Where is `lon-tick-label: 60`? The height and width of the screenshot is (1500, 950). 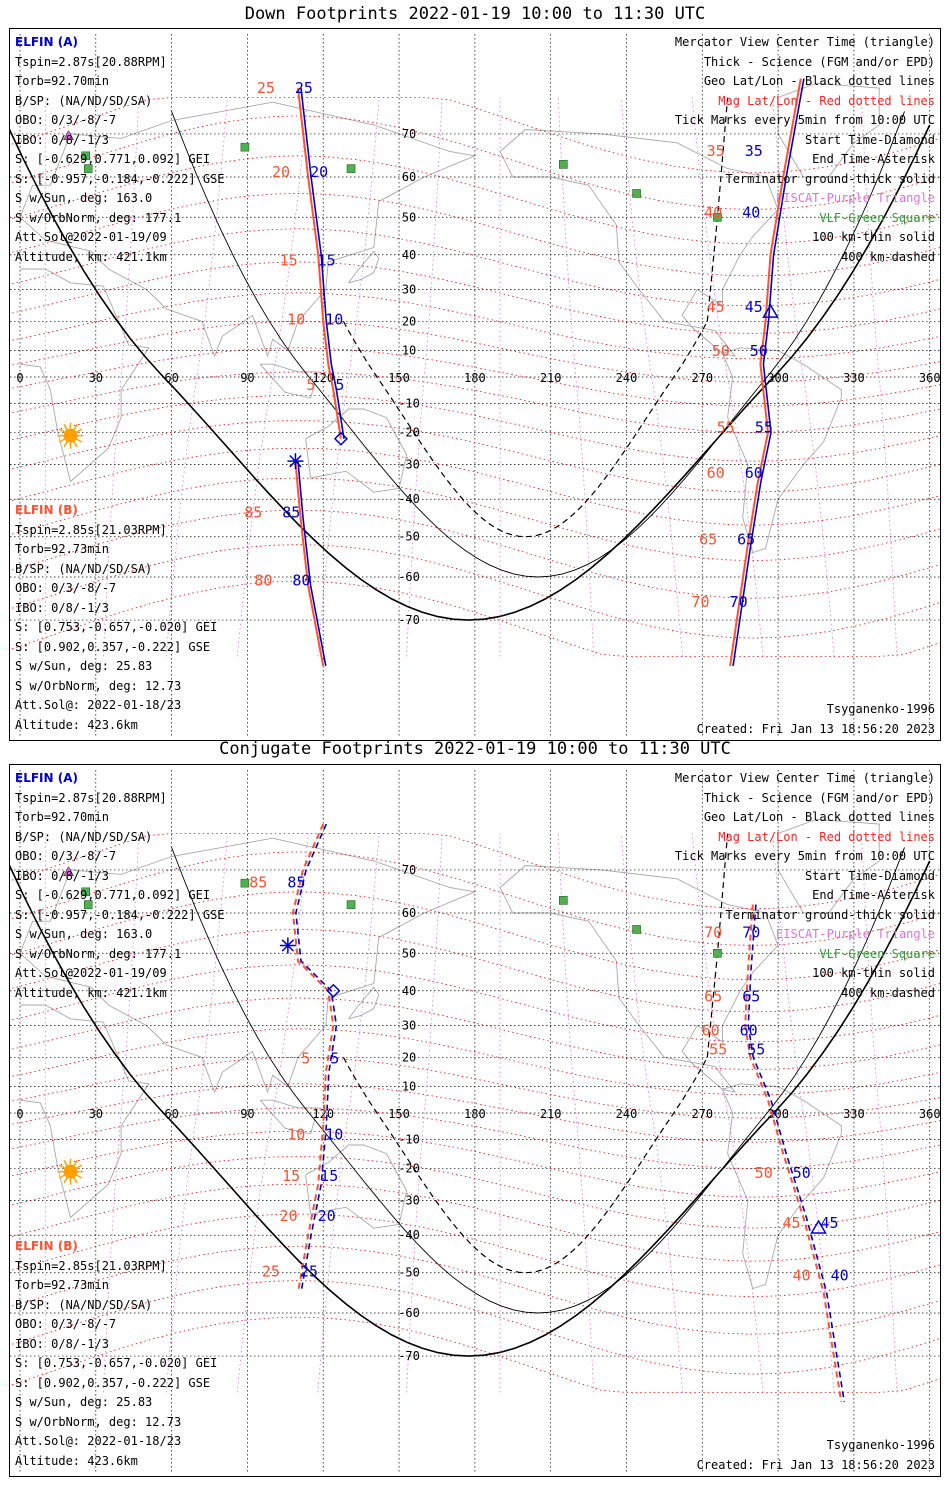
lon-tick-label: 60 is located at coordinates (171, 378).